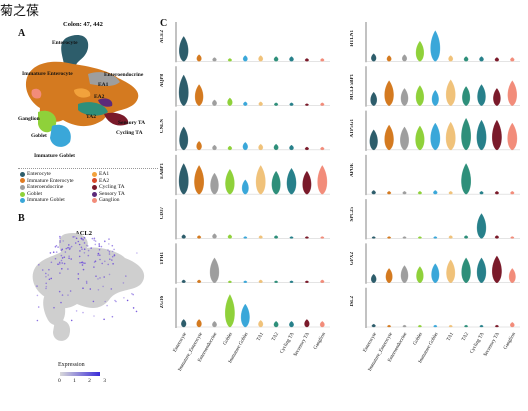 The width and height of the screenshot is (528, 411). What do you see at coordinates (126, 181) in the screenshot?
I see `legend-item: EA2` at bounding box center [126, 181].